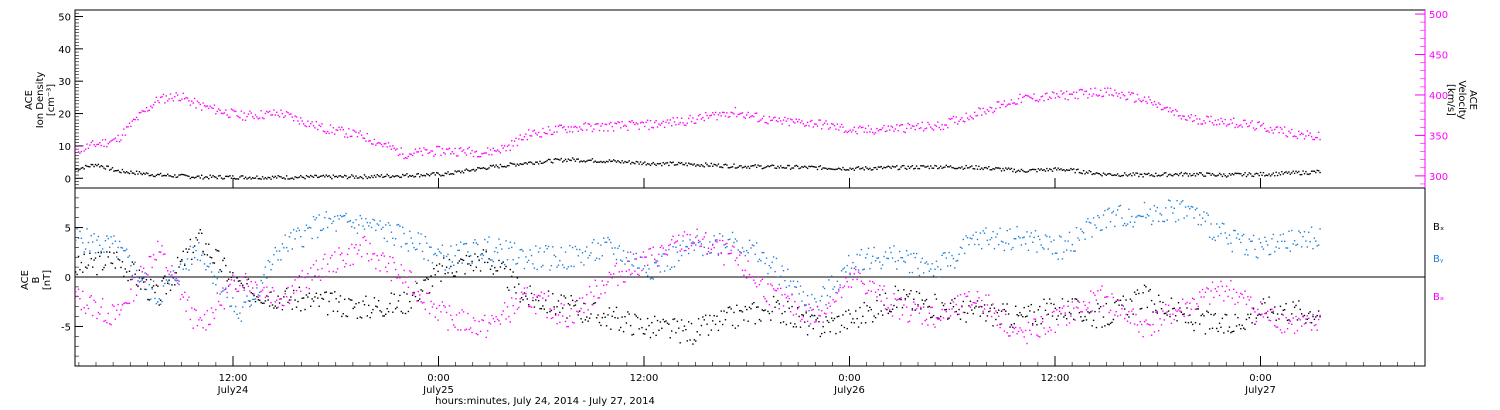 The image size is (1500, 410). What do you see at coordinates (29, 100) in the screenshot?
I see `top-left-axis-line1: ACE` at bounding box center [29, 100].